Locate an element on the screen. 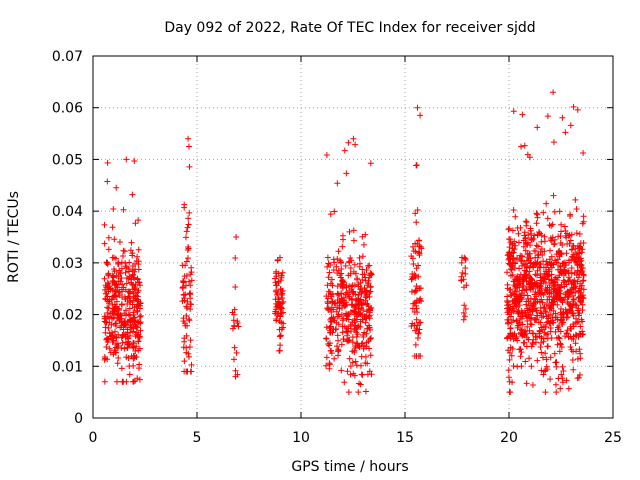  y-tick-labels: 0 0.01 0.02 0.03 0.04 0.05 0.06 0.07 is located at coordinates (67, 238).